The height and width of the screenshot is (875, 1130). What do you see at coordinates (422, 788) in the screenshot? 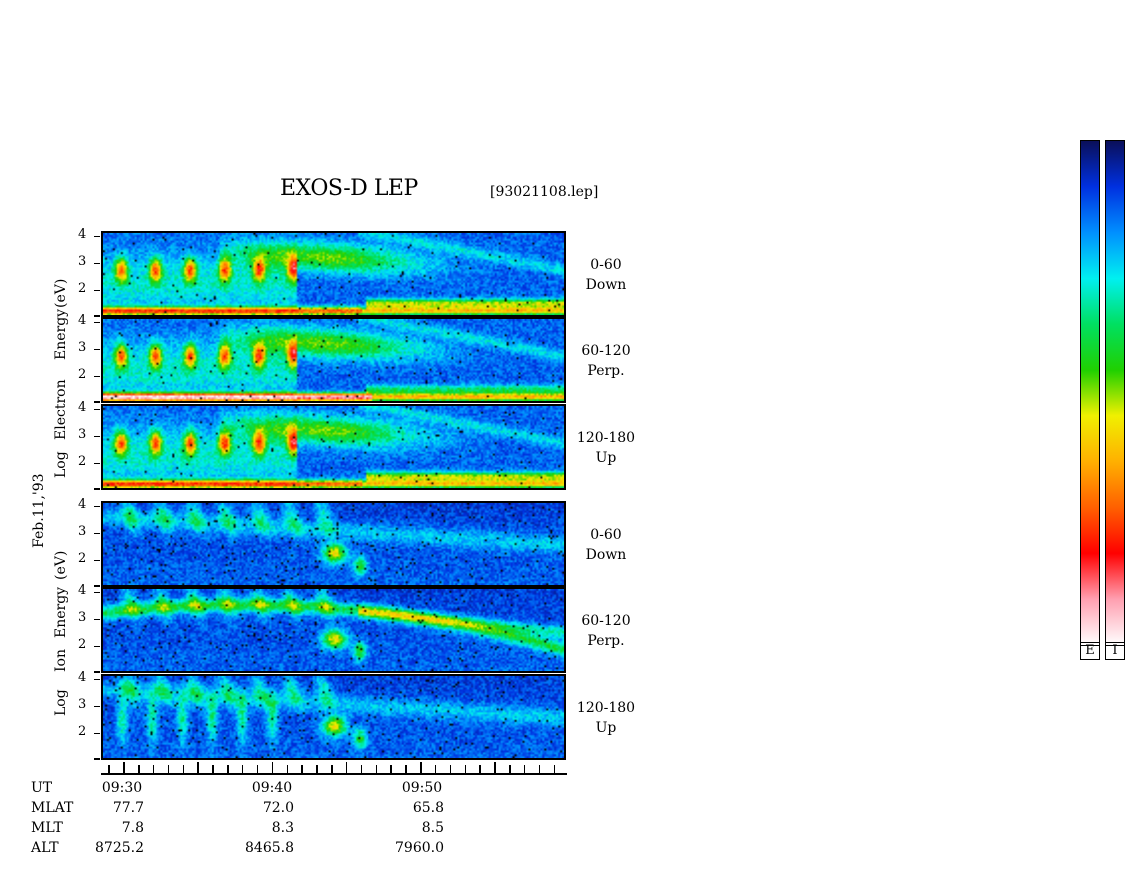
I see `ephemeris-value: 09:50` at bounding box center [422, 788].